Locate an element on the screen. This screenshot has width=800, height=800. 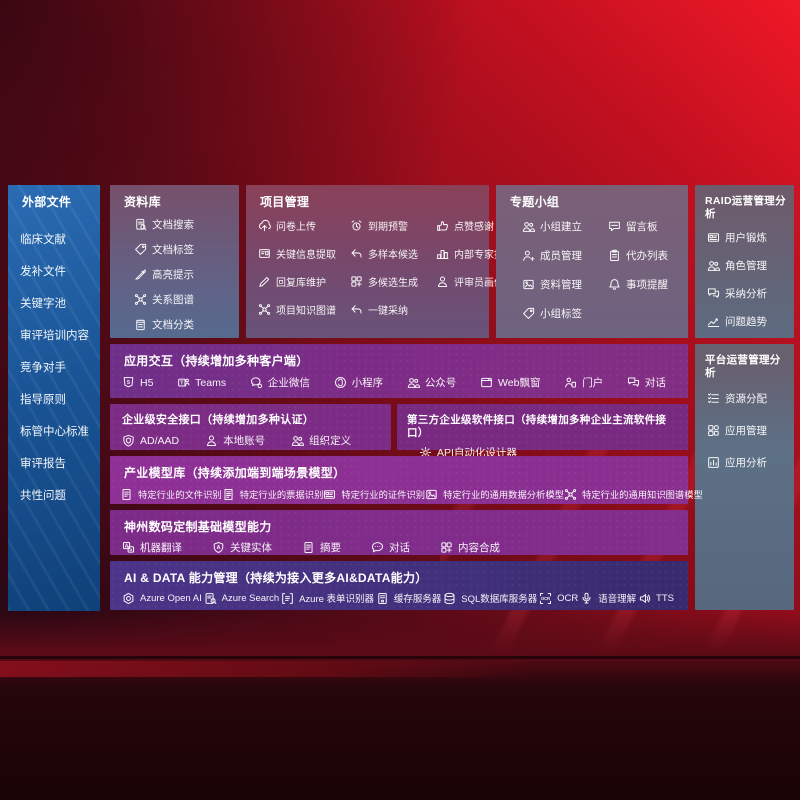
item-label: 对话 is located at coordinates (655, 383).